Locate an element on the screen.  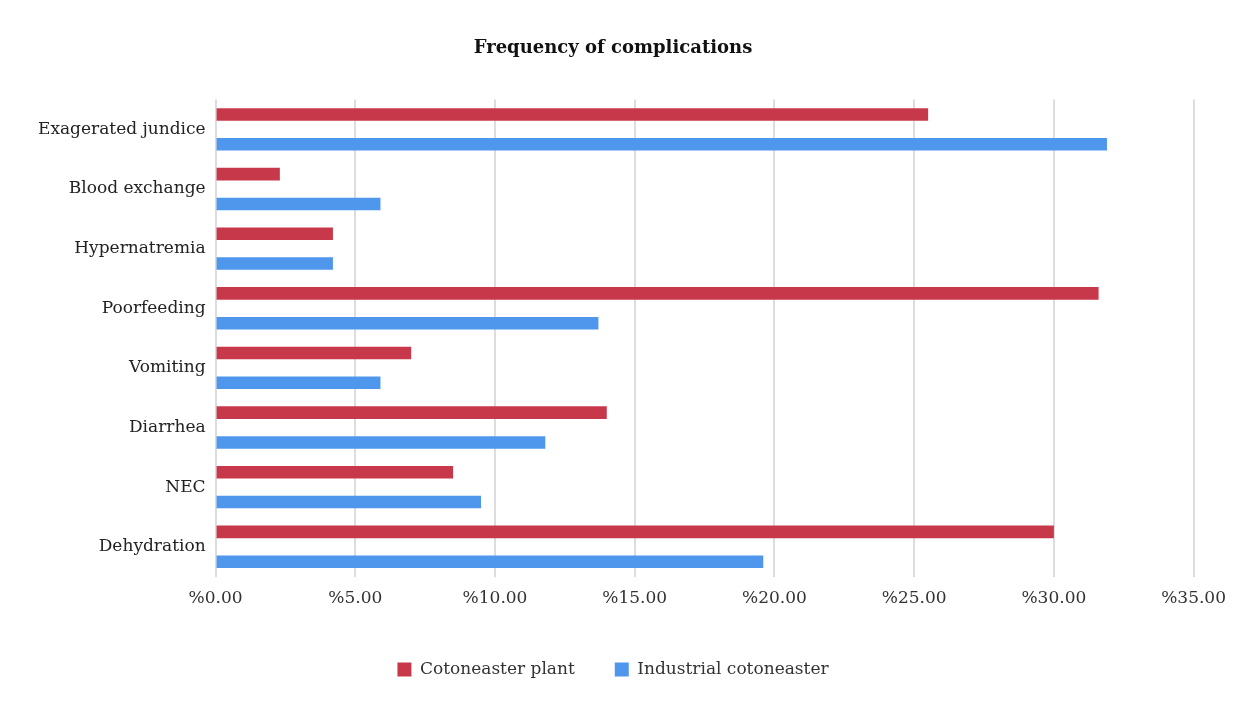
chart-title: Frequency of complications is located at coordinates (613, 47).